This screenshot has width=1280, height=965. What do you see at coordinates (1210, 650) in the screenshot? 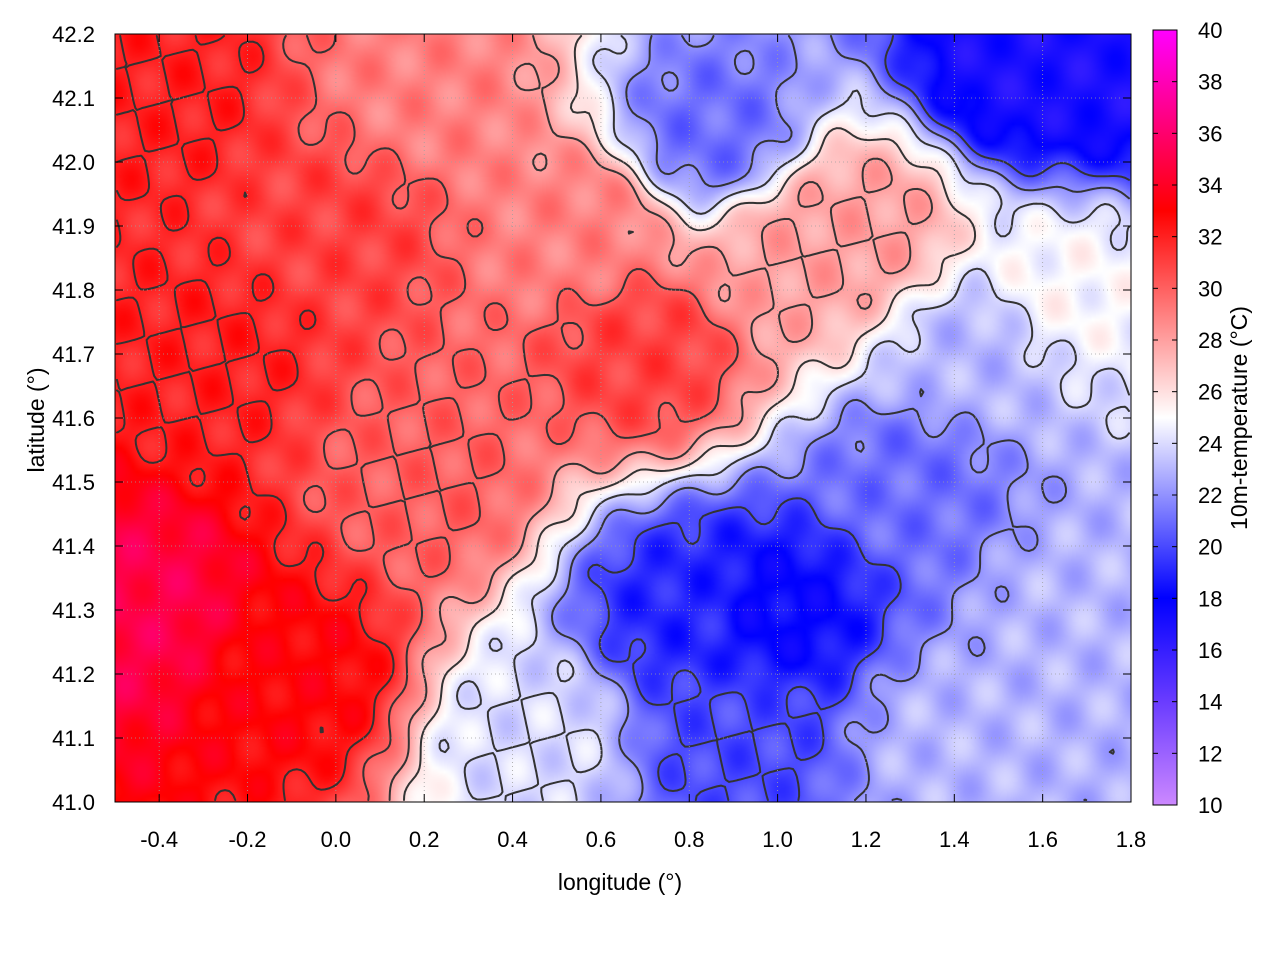
I see `colorbar-tick-label: 16` at bounding box center [1210, 650].